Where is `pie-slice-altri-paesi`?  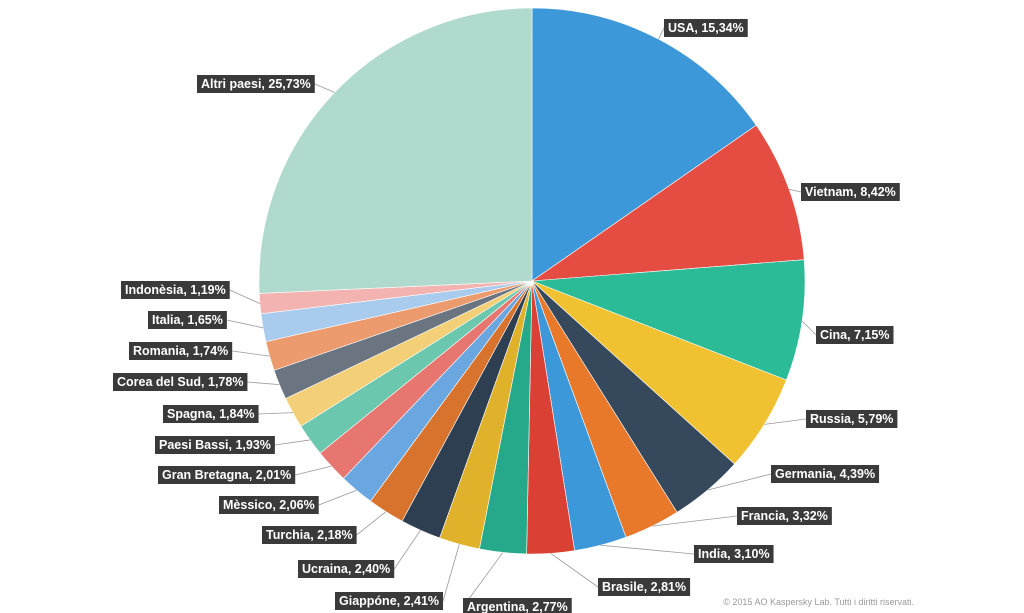
pie-slice-altri-paesi is located at coordinates (395, 150).